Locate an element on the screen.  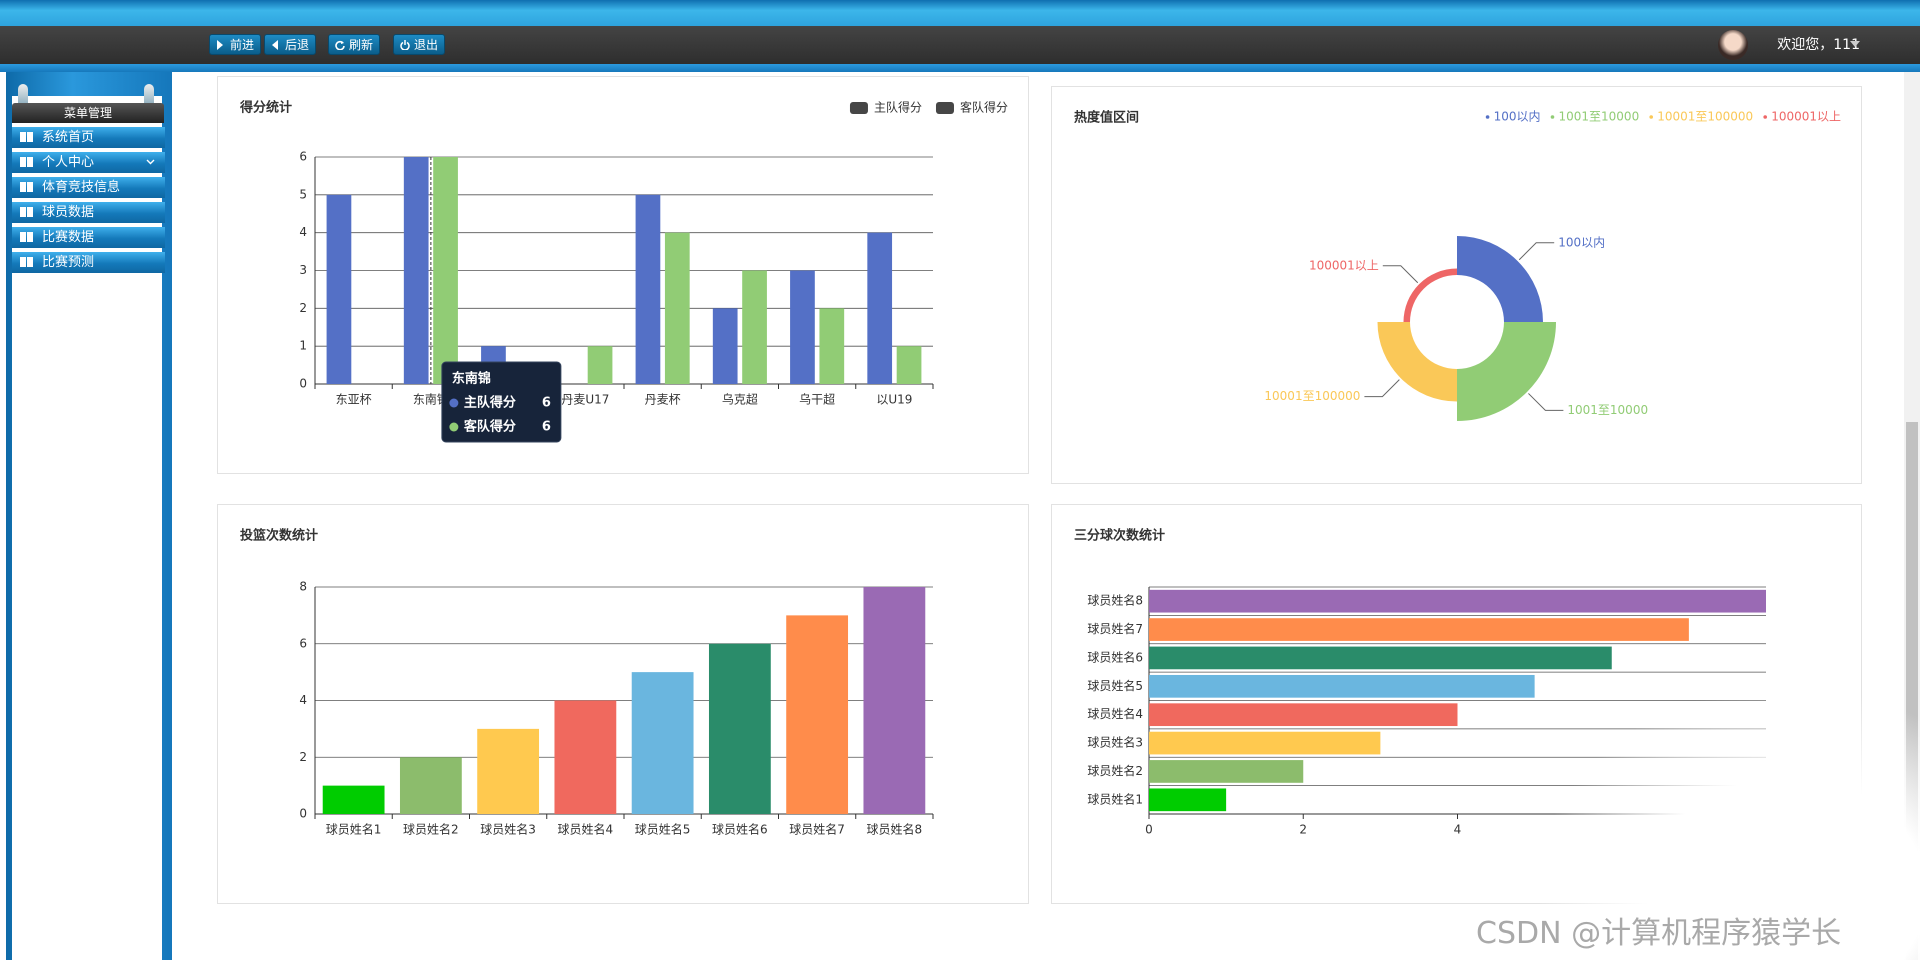
y-tick-label: 8 is located at coordinates (303, 587).